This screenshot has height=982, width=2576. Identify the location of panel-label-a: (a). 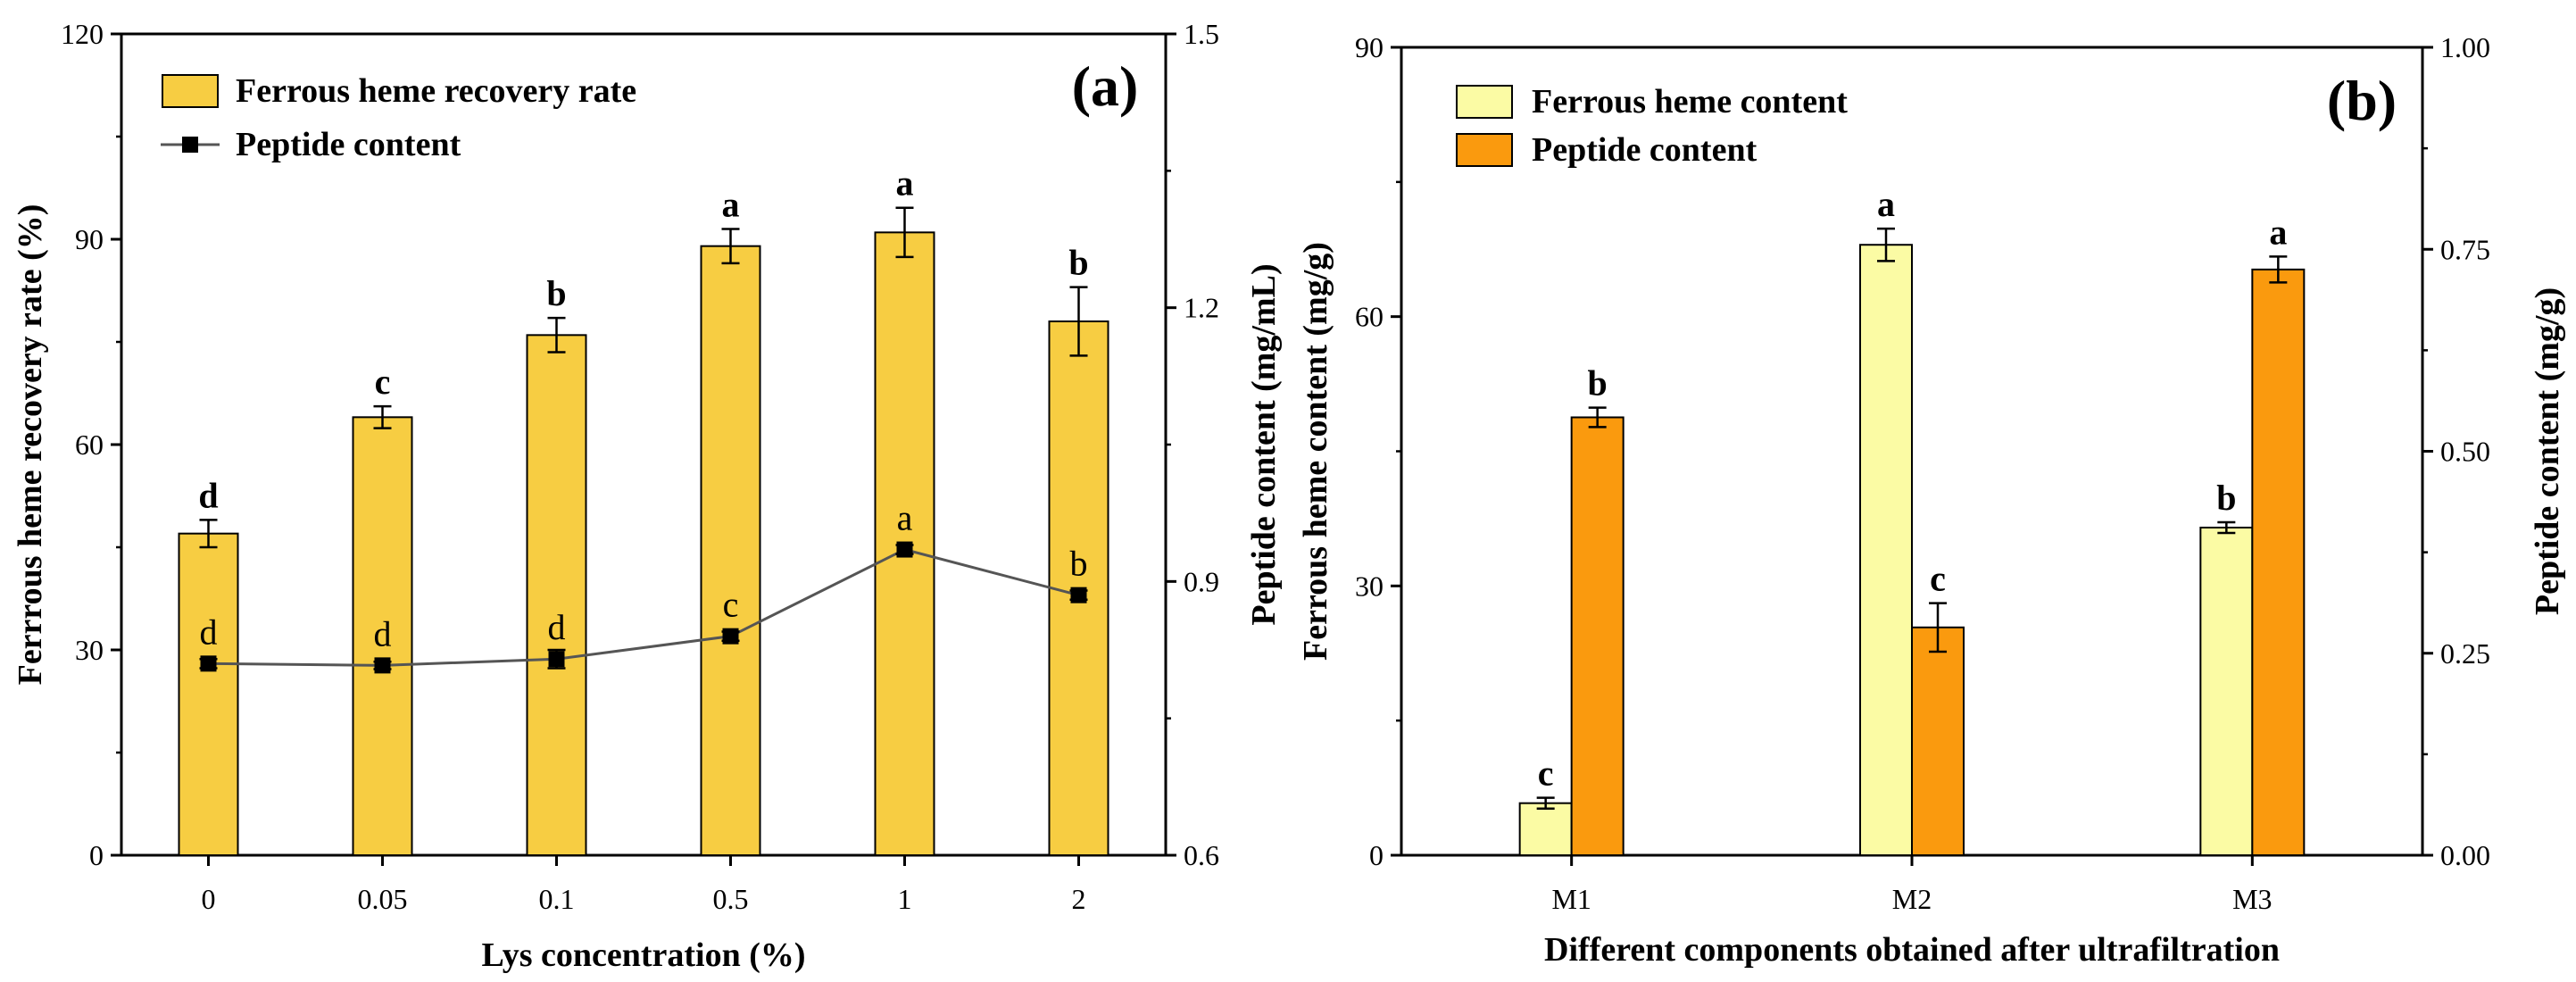
(1106, 86).